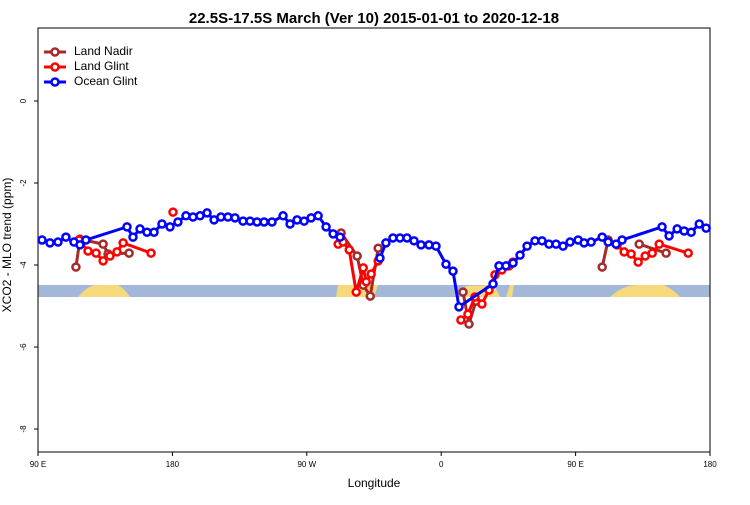 The height and width of the screenshot is (505, 750). What do you see at coordinates (23, 429) in the screenshot?
I see `y-tick-label: -8` at bounding box center [23, 429].